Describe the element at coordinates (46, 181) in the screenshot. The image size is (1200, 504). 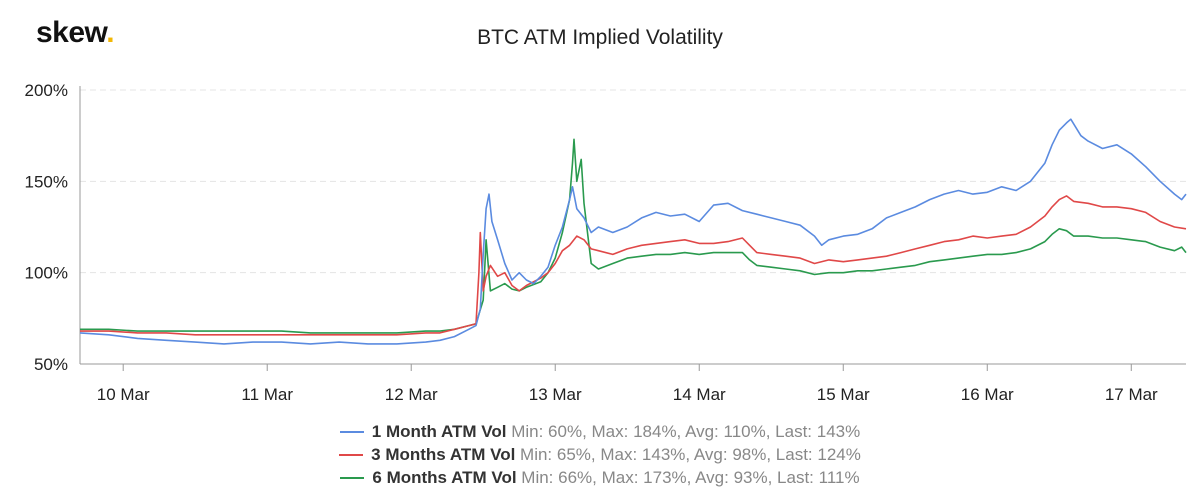
I see `y-tick-label: 150%` at that location.